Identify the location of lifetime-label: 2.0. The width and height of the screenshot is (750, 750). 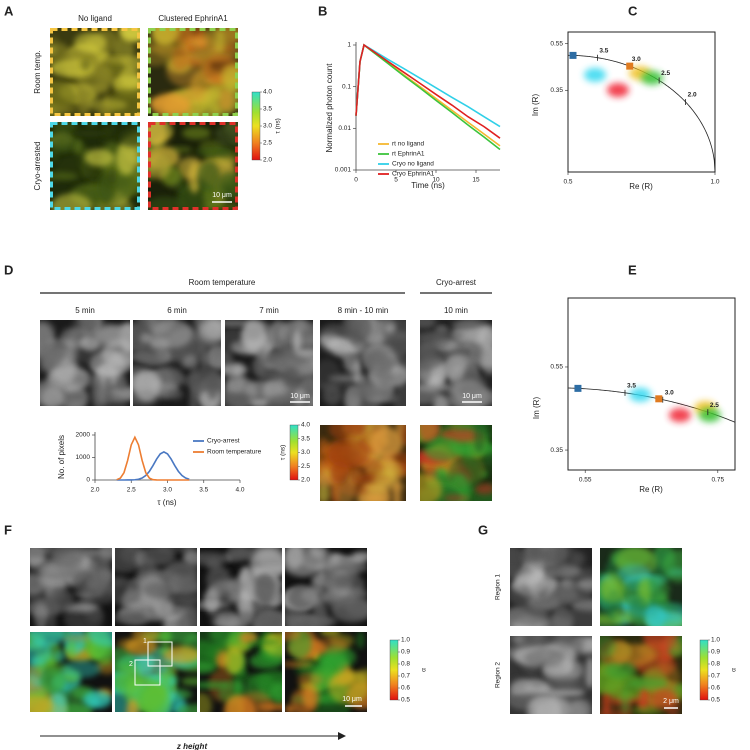
(692, 95).